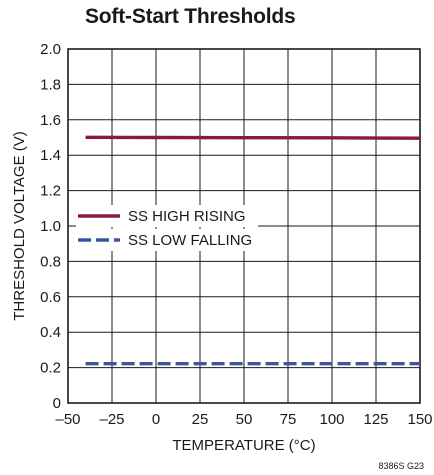 This screenshot has width=434, height=475. What do you see at coordinates (57, 403) in the screenshot?
I see `y-tick-label: 0` at bounding box center [57, 403].